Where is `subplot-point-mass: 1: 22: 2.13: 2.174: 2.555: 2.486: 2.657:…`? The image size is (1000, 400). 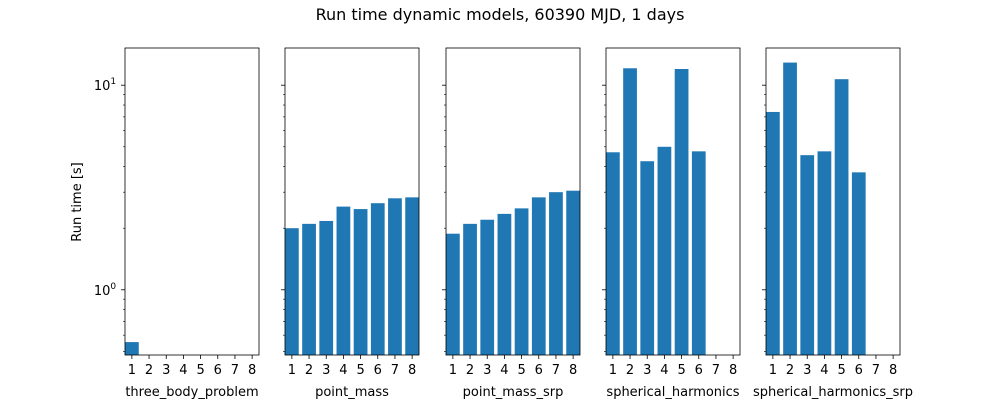
subplot-point-mass: 1: 22: 2.13: 2.174: 2.555: 2.486: 2.657:… is located at coordinates (350, 223).